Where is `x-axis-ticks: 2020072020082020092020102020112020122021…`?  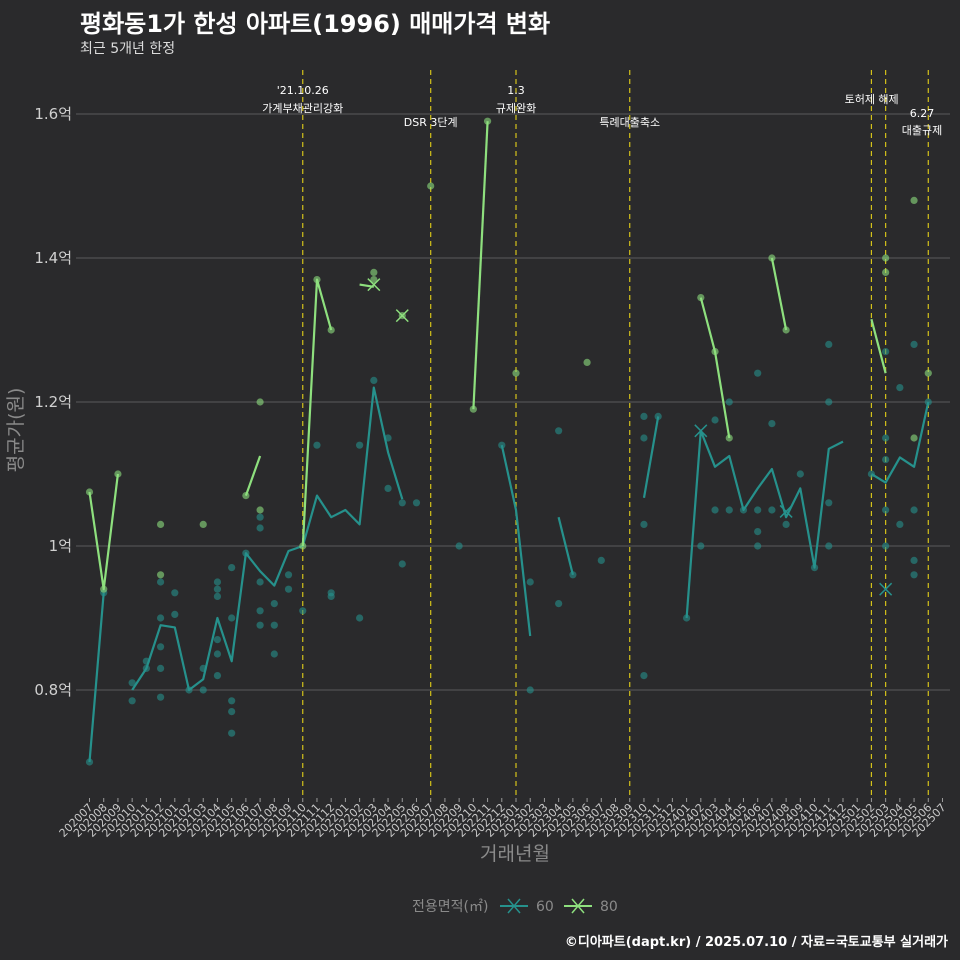
x-axis-ticks: 2020072020082020092020102020112020122021… is located at coordinates (503, 819).